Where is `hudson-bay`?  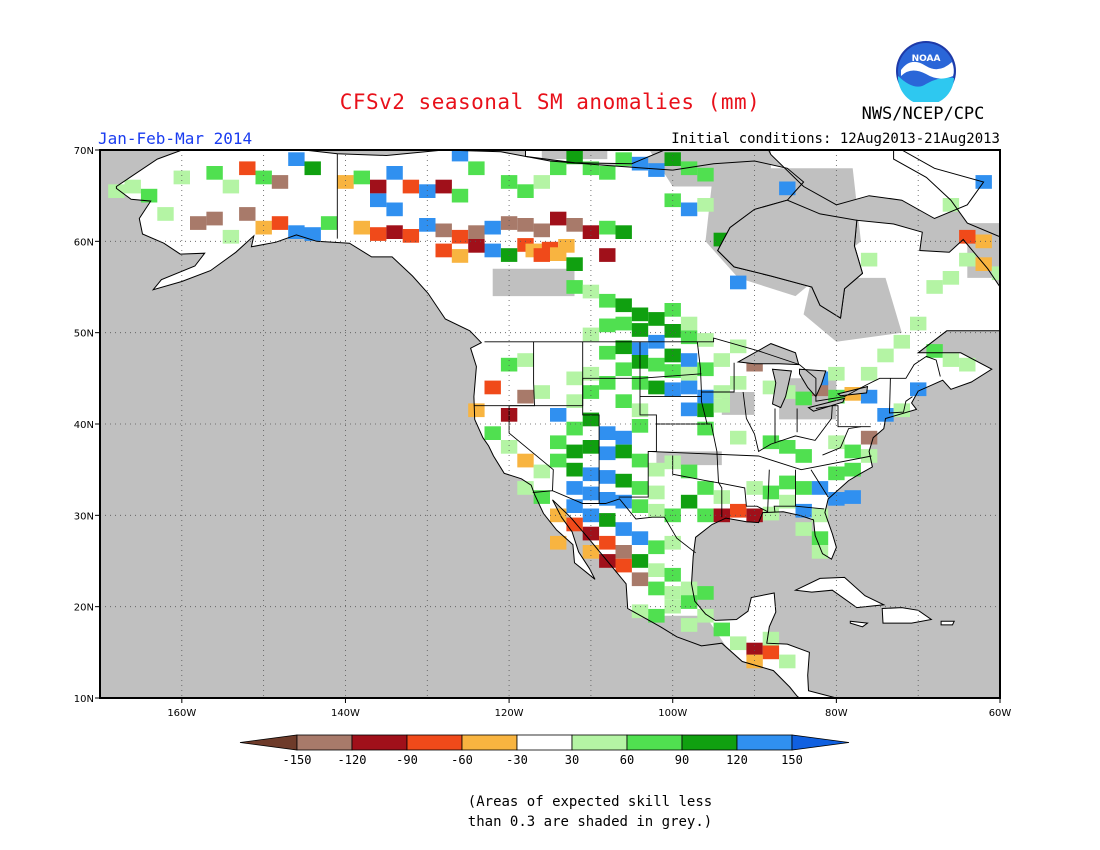
hudson-bay is located at coordinates (790, 259).